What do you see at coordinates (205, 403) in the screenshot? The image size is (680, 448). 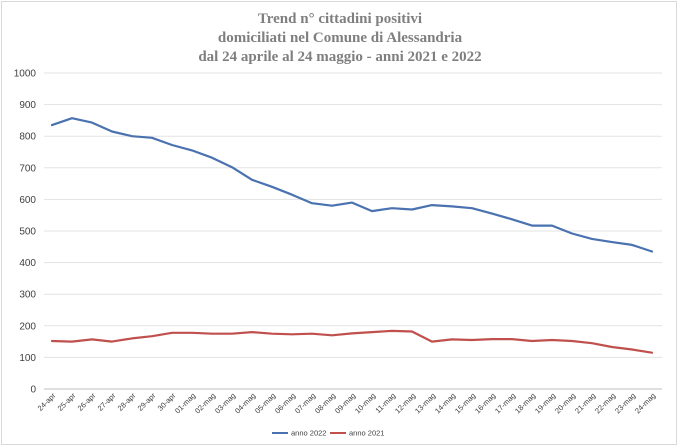 I see `x-tick-label: 02-mag` at bounding box center [205, 403].